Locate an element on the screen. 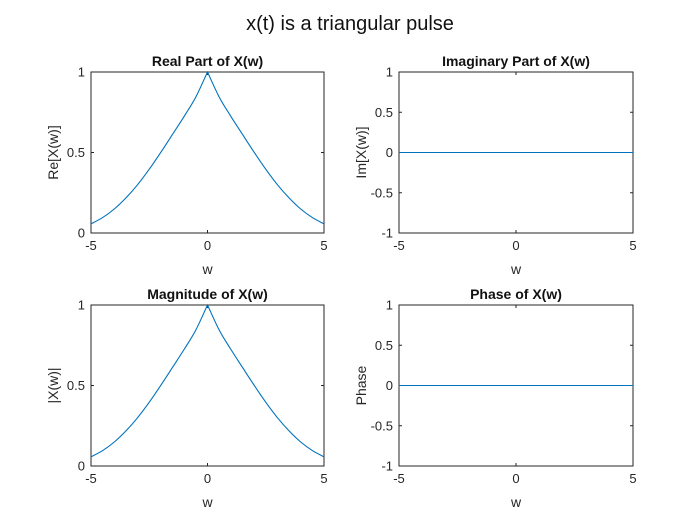 This screenshot has height=525, width=700. xlabel-imag: w is located at coordinates (516, 269).